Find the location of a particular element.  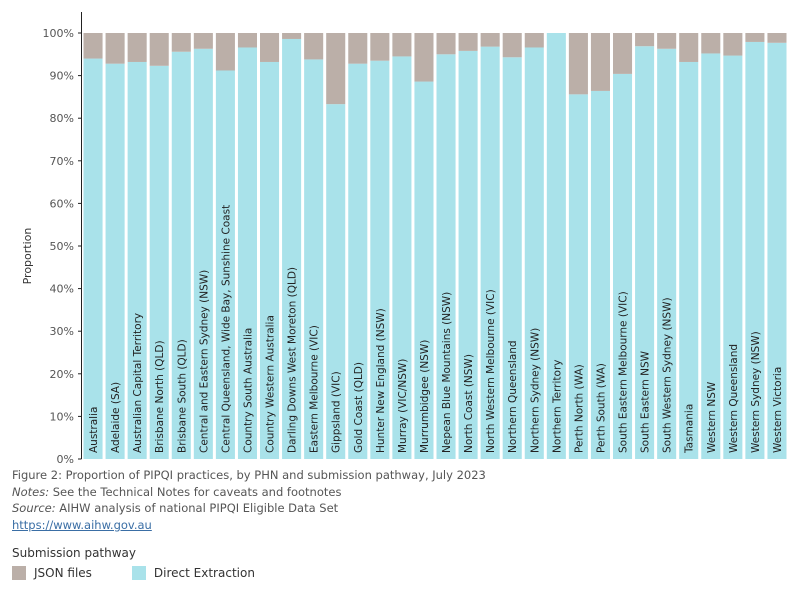

bar-group: Hunter New England (NSW) is located at coordinates (380, 246).